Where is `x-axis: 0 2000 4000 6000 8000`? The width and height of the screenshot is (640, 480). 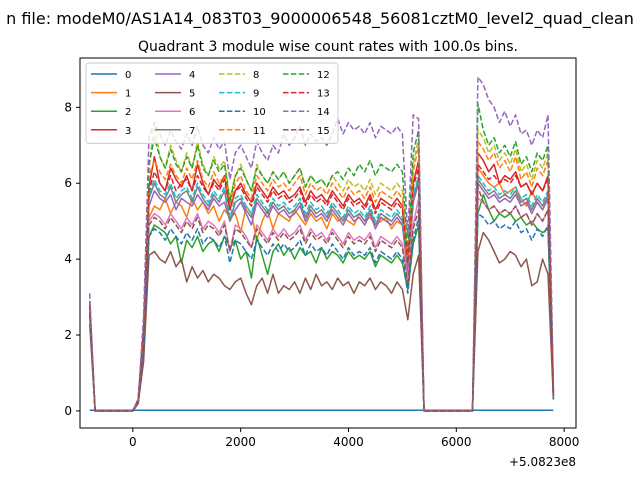
x-axis: 0 2000 4000 6000 8000 is located at coordinates (354, 438).